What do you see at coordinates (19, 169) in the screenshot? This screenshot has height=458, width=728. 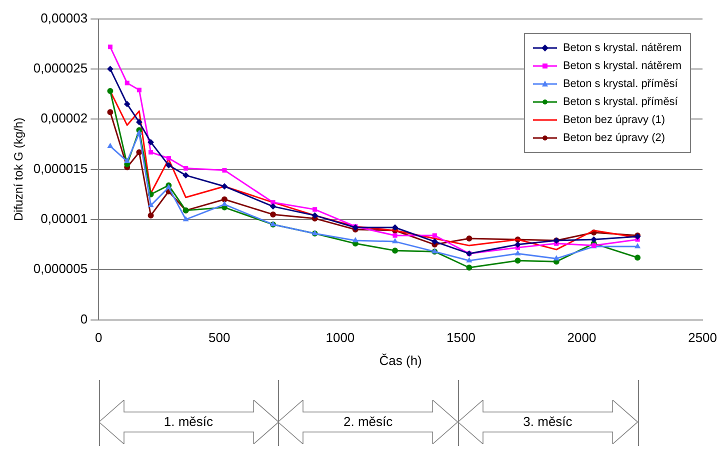 I see `y-axis-title: Difuzní tok G (kg/h)` at bounding box center [19, 169].